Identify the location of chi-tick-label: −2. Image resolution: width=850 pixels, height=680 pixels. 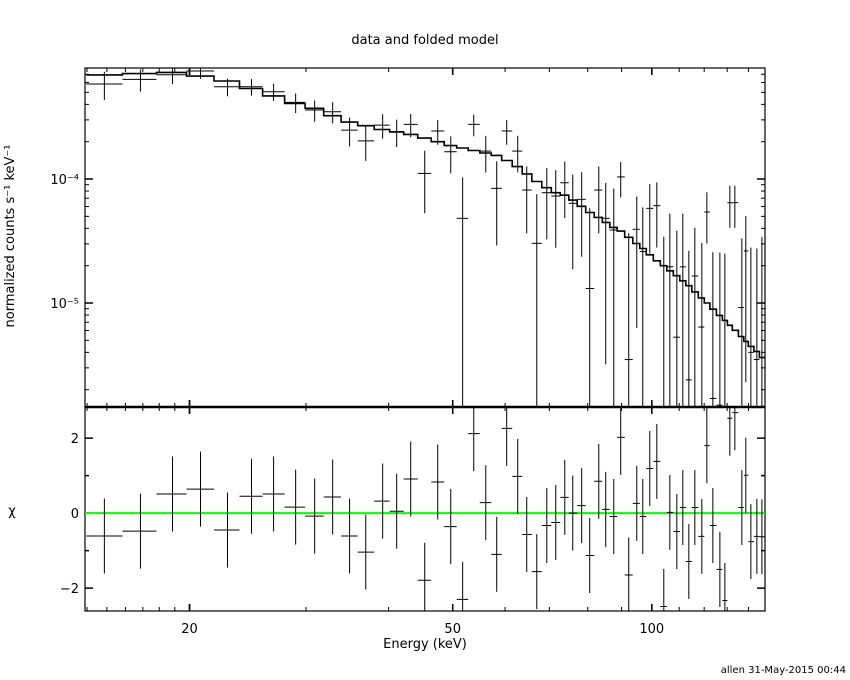
(69, 589).